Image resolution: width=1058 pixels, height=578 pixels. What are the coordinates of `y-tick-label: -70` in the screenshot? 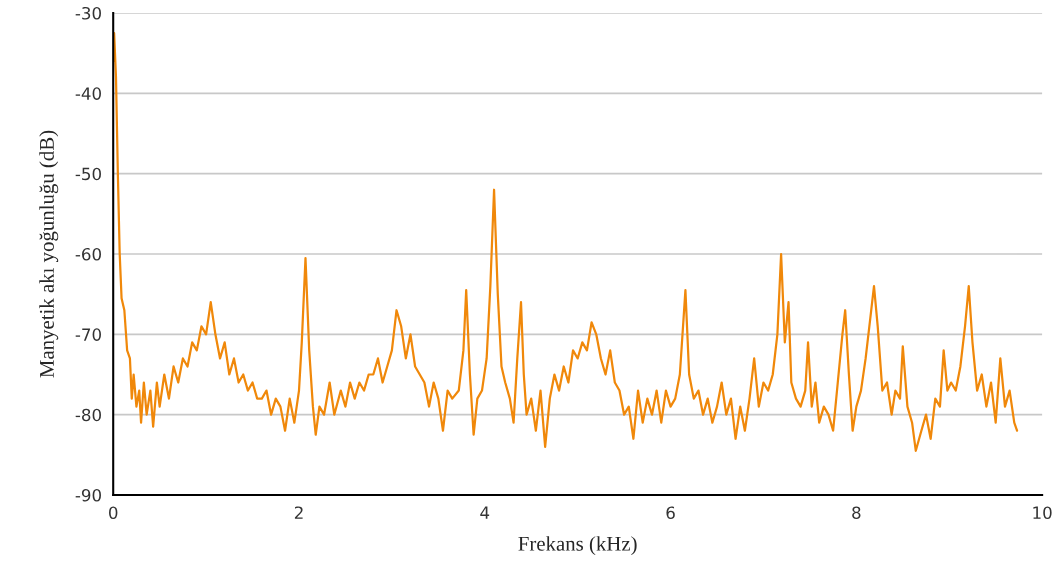 It's located at (88, 334).